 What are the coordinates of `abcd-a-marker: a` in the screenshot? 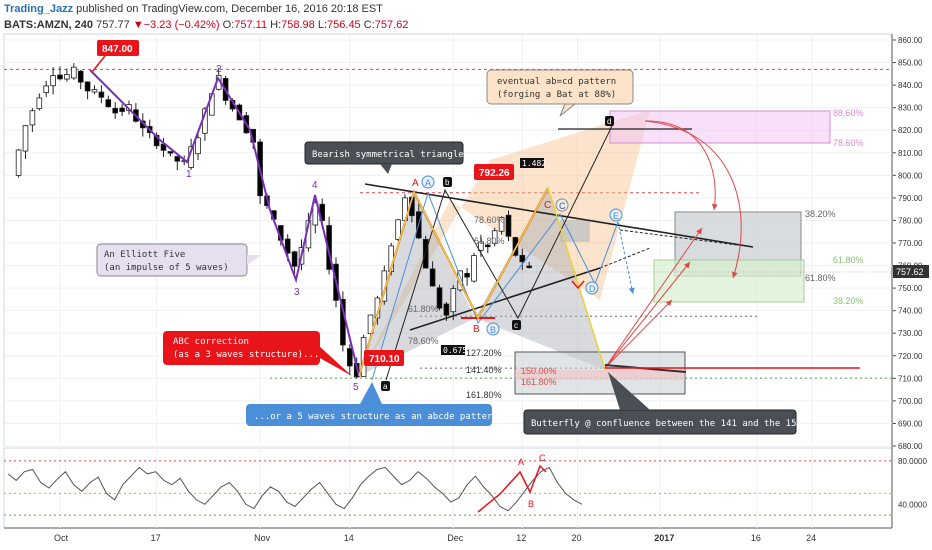 It's located at (385, 386).